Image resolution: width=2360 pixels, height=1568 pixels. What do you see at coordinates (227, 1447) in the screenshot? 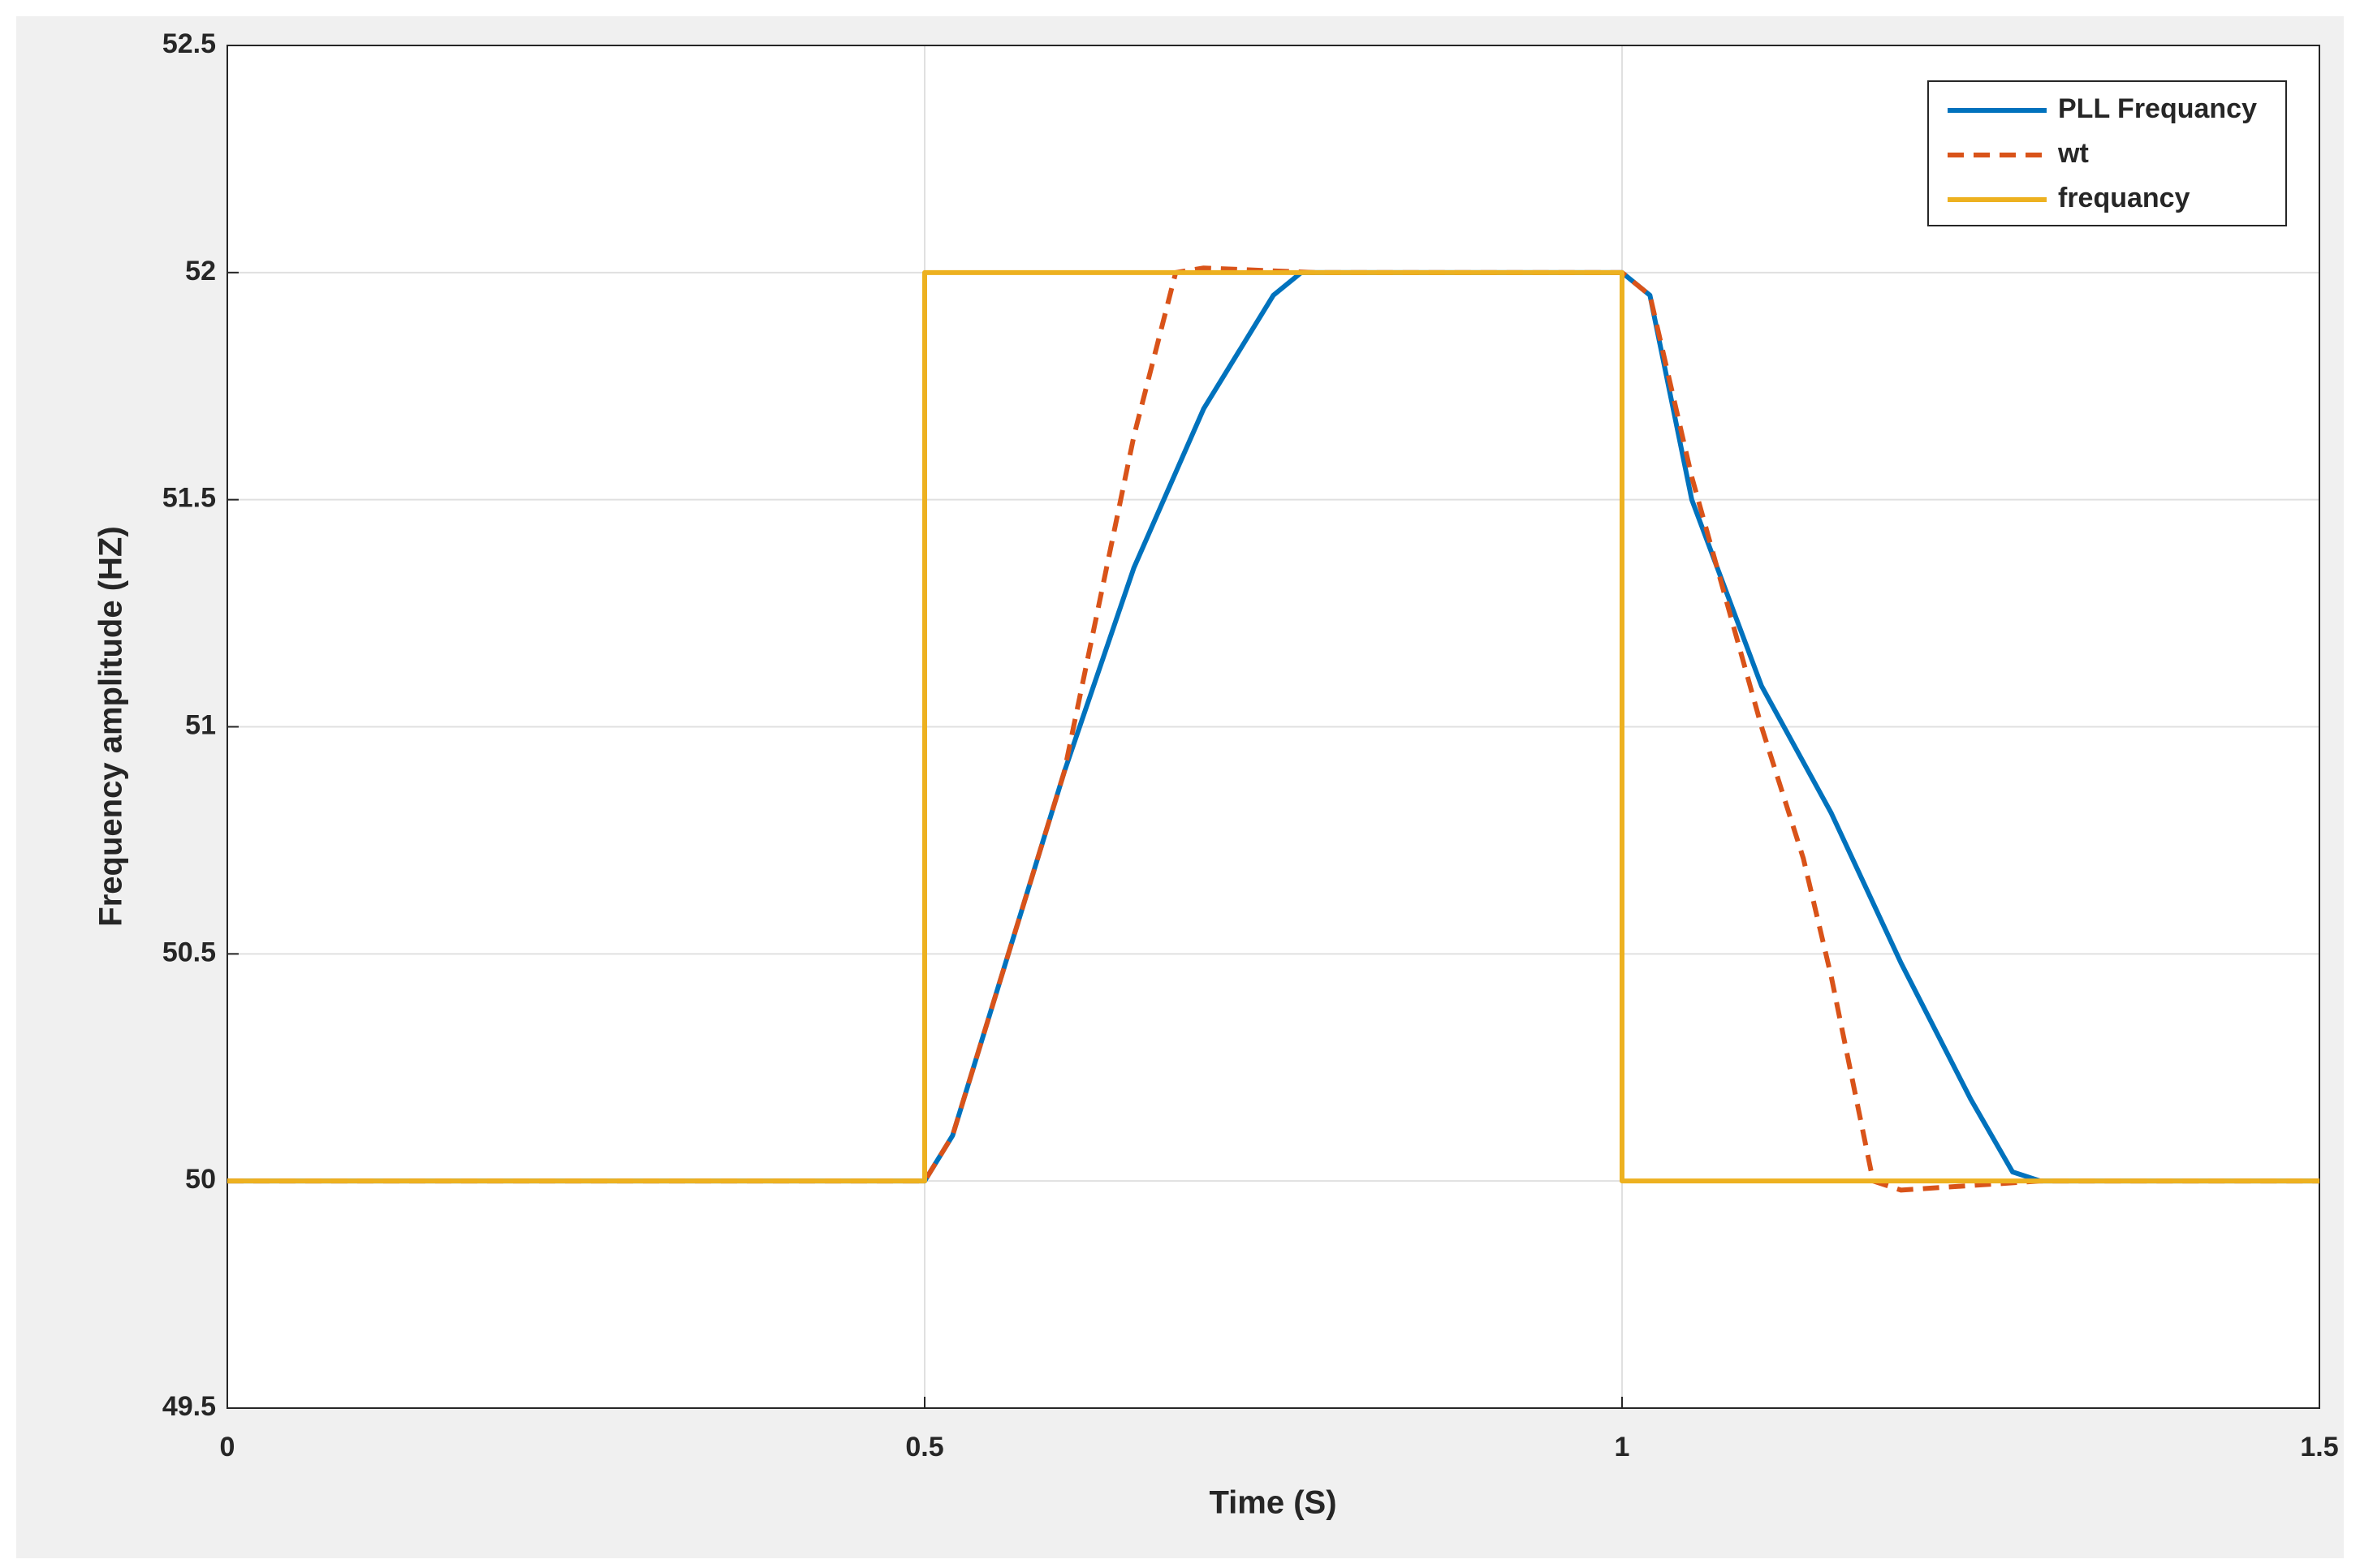
I see `x-tick-label: 0` at bounding box center [227, 1447].